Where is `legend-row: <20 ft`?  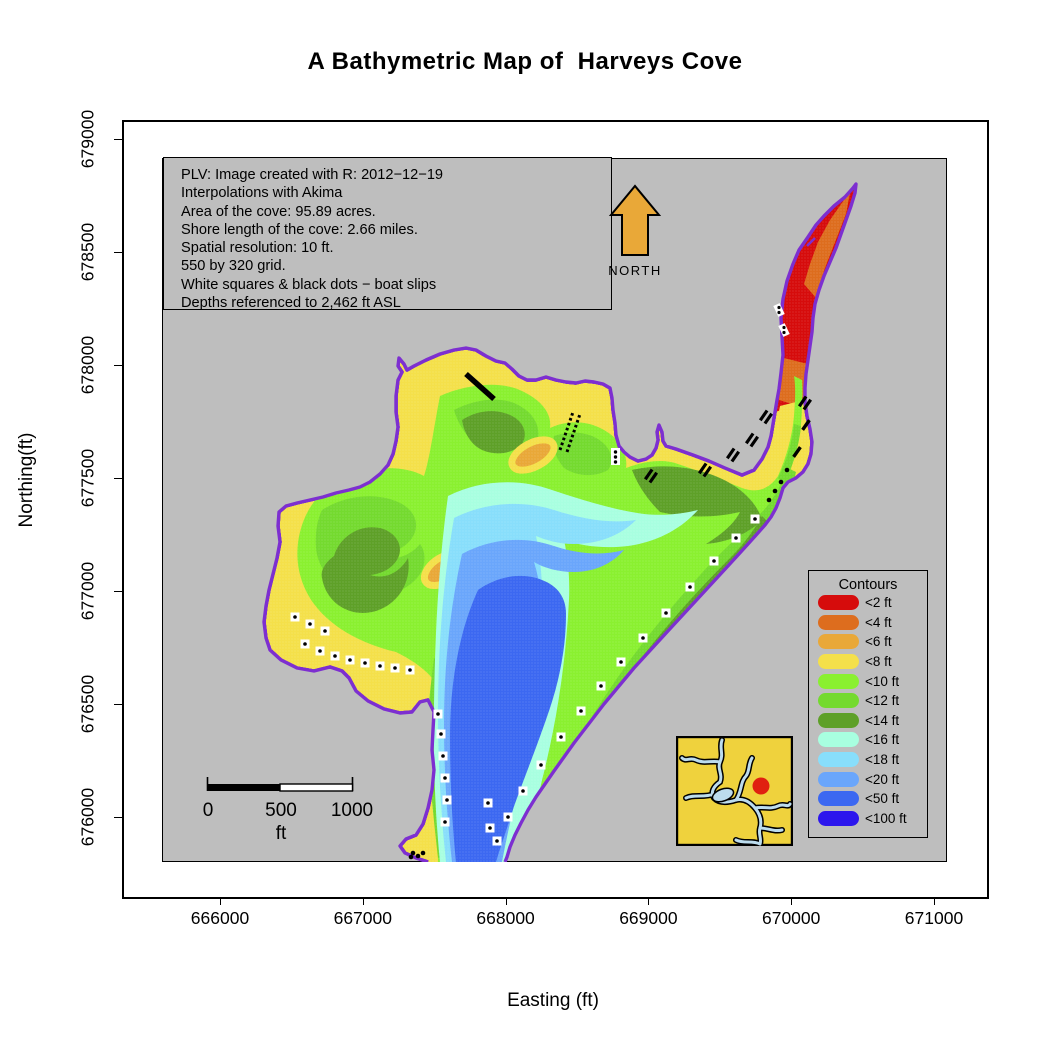
legend-row: <20 ft is located at coordinates (868, 779).